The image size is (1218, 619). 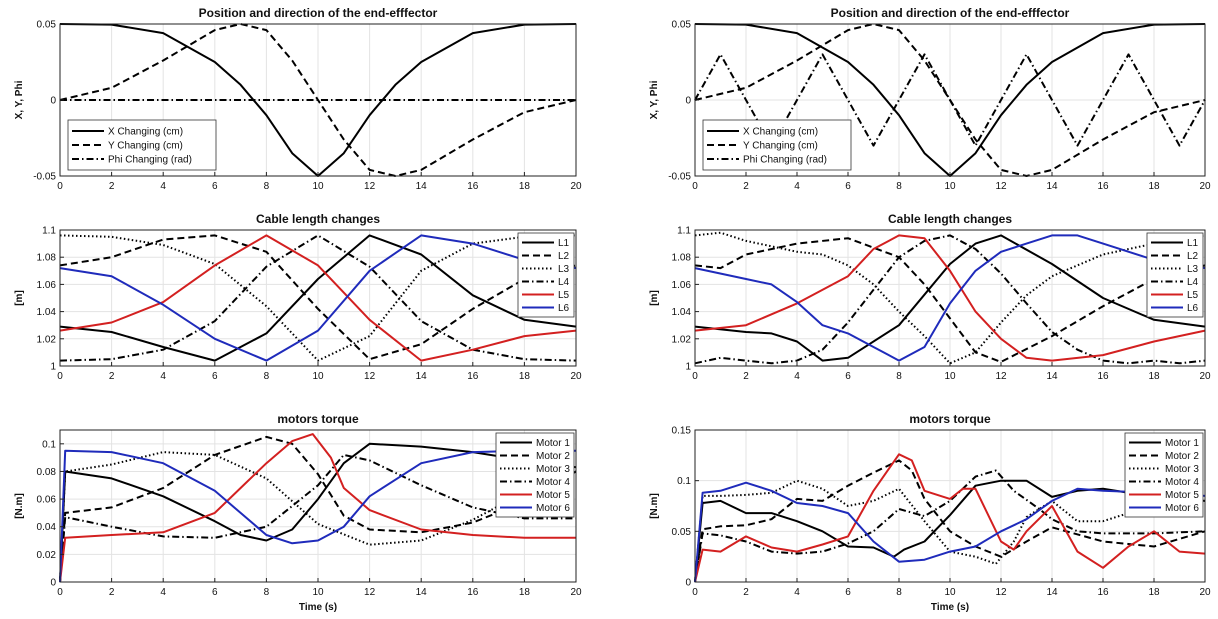 What do you see at coordinates (47, 527) in the screenshot?
I see `y-tick-label: 0.04` at bounding box center [47, 527].